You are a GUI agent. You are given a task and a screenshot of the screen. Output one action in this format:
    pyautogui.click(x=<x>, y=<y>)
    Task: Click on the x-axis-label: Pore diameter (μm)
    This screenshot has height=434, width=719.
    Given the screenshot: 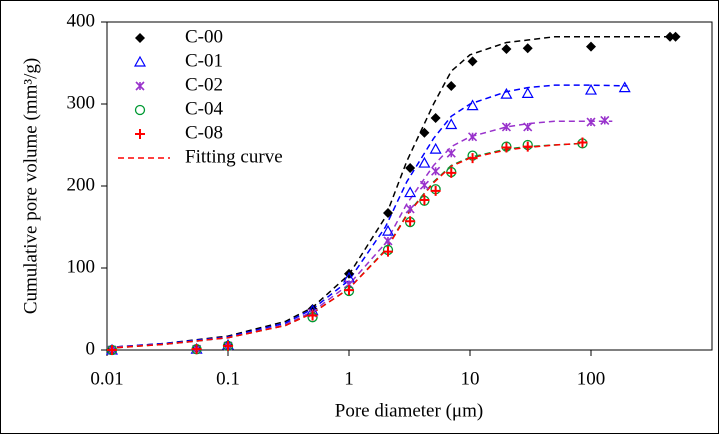 What is the action you would take?
    pyautogui.click(x=409, y=410)
    